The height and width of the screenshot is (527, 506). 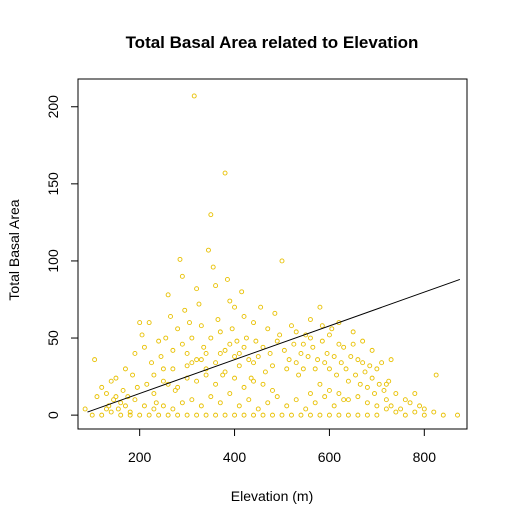 What do you see at coordinates (53, 415) in the screenshot?
I see `y-tick-label: 0` at bounding box center [53, 415].